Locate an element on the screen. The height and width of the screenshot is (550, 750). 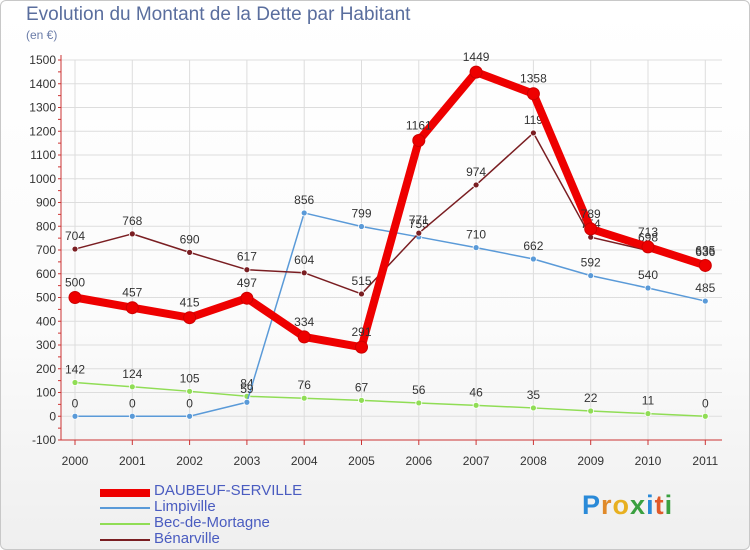
data-label: 515 is located at coordinates (361, 281).